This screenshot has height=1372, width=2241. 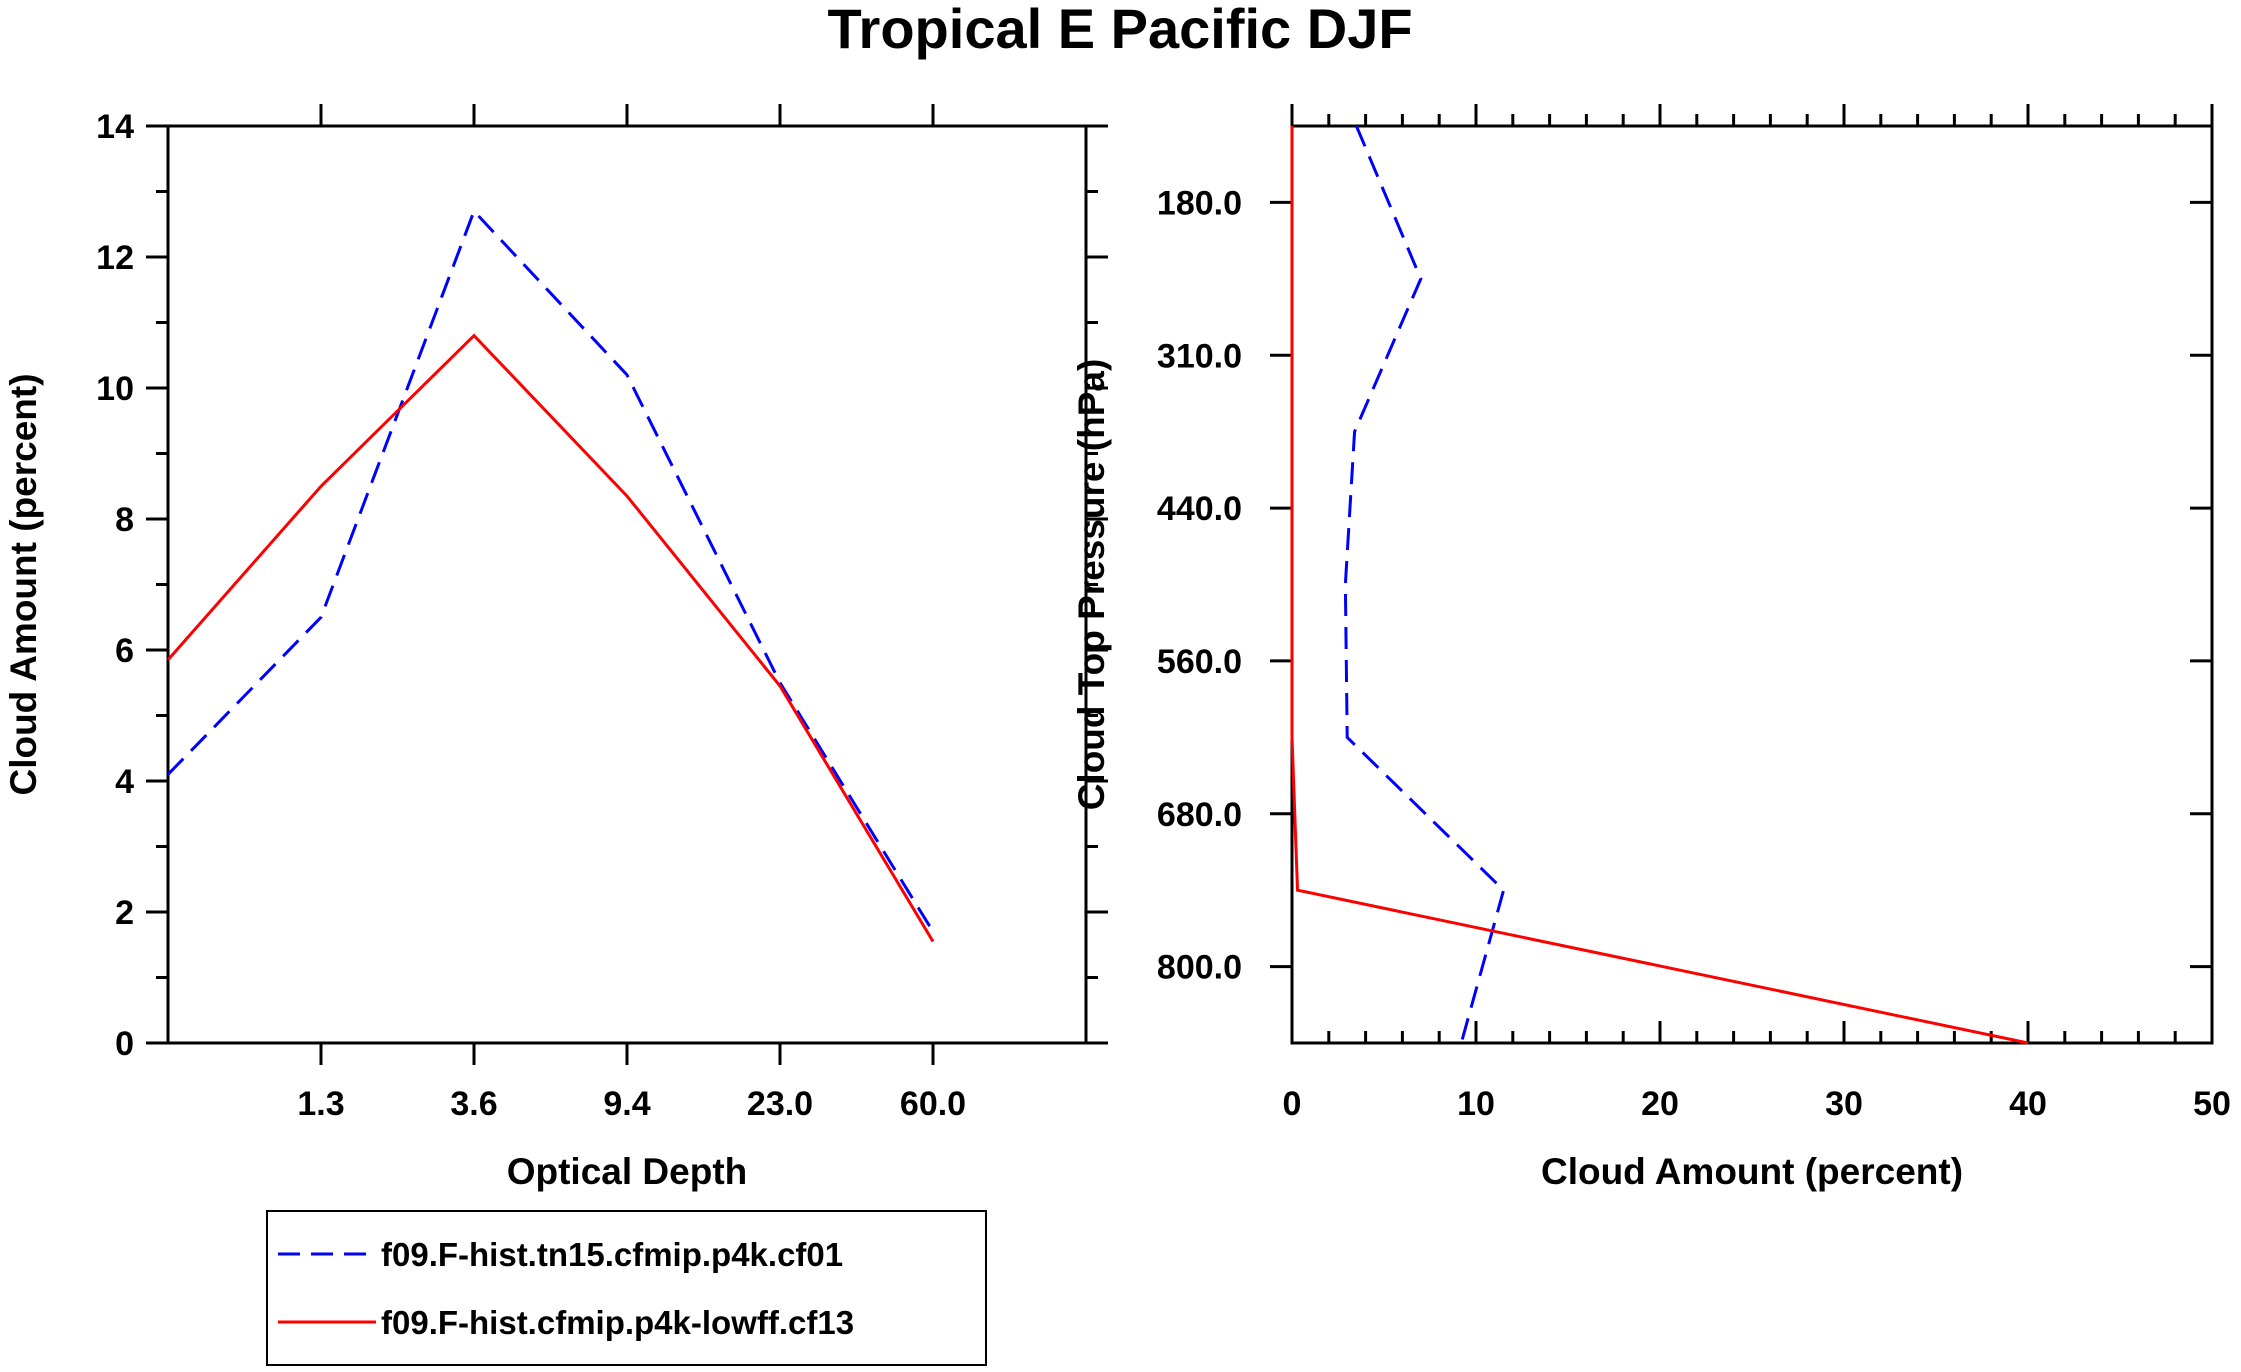 What do you see at coordinates (1660, 1104) in the screenshot?
I see `x-tick-label: 20` at bounding box center [1660, 1104].